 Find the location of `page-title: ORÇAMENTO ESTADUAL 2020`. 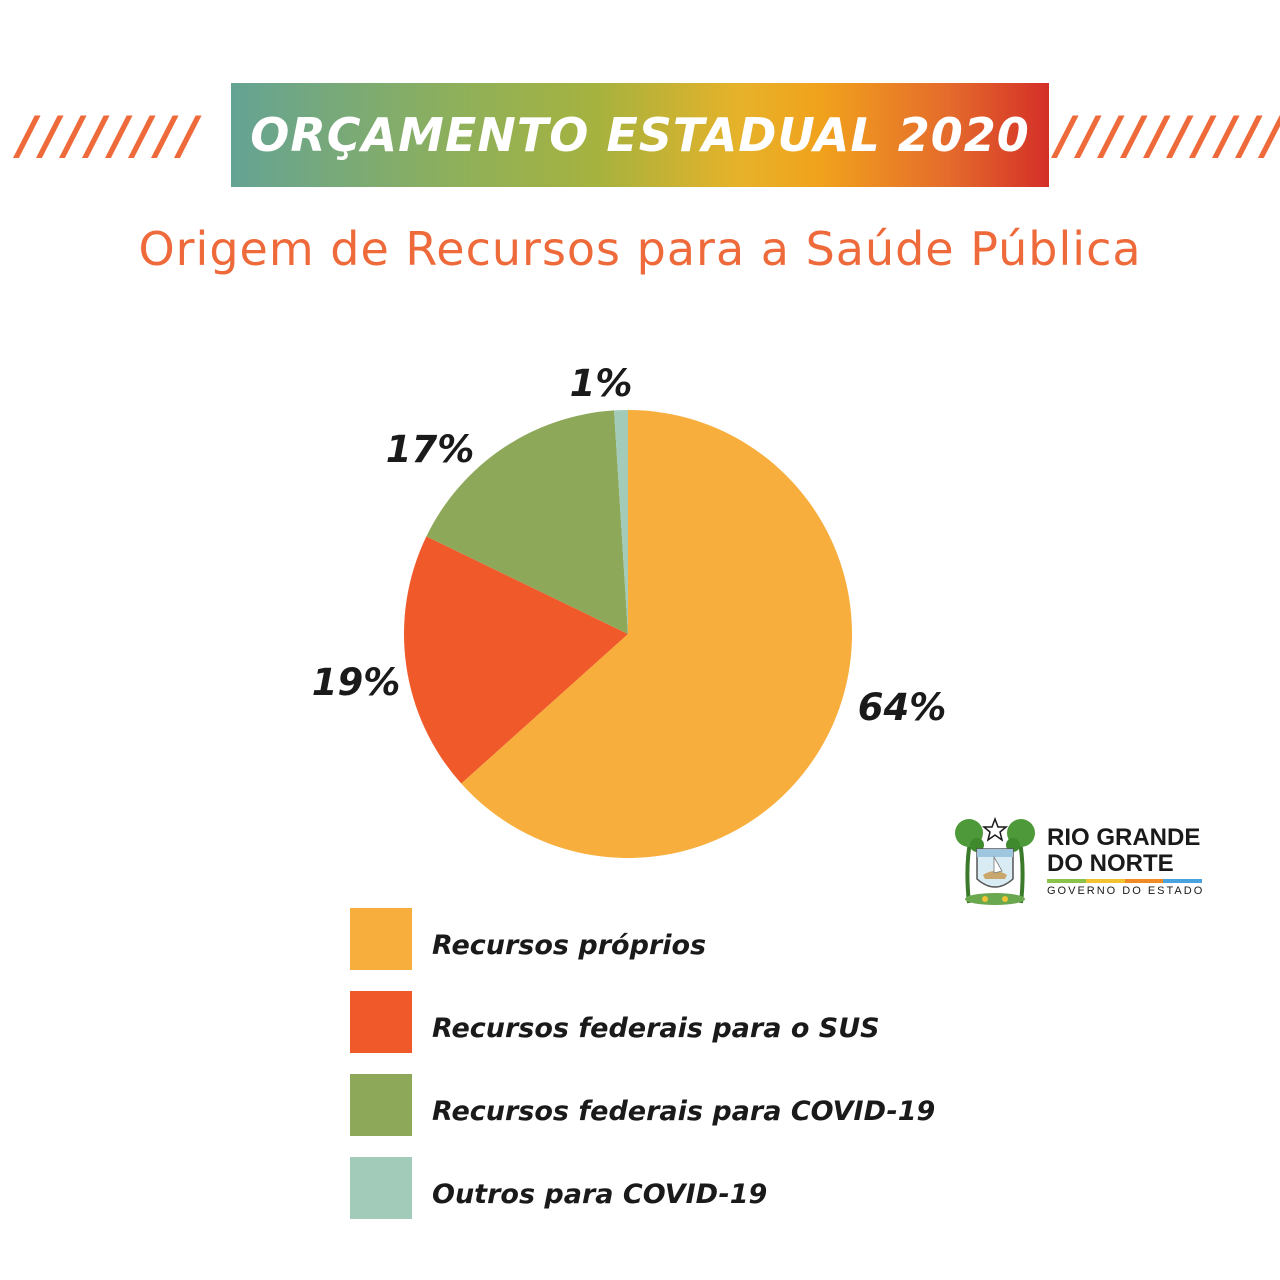

page-title: ORÇAMENTO ESTADUAL 2020 is located at coordinates (640, 135).